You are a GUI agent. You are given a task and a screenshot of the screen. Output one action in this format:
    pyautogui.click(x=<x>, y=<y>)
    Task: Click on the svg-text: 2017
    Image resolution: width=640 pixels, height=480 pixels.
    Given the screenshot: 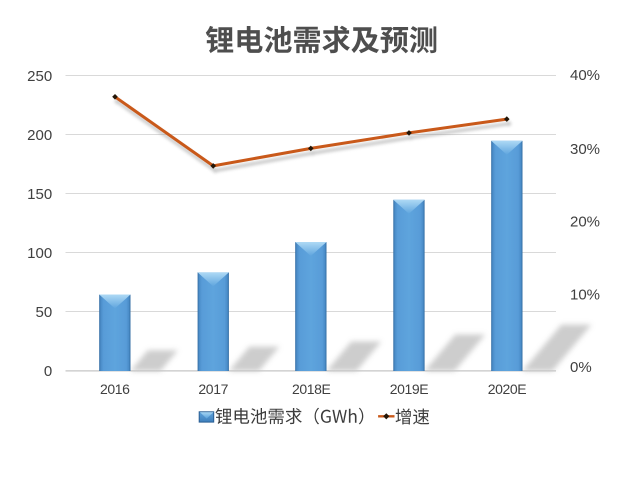 What is the action you would take?
    pyautogui.click(x=213, y=389)
    